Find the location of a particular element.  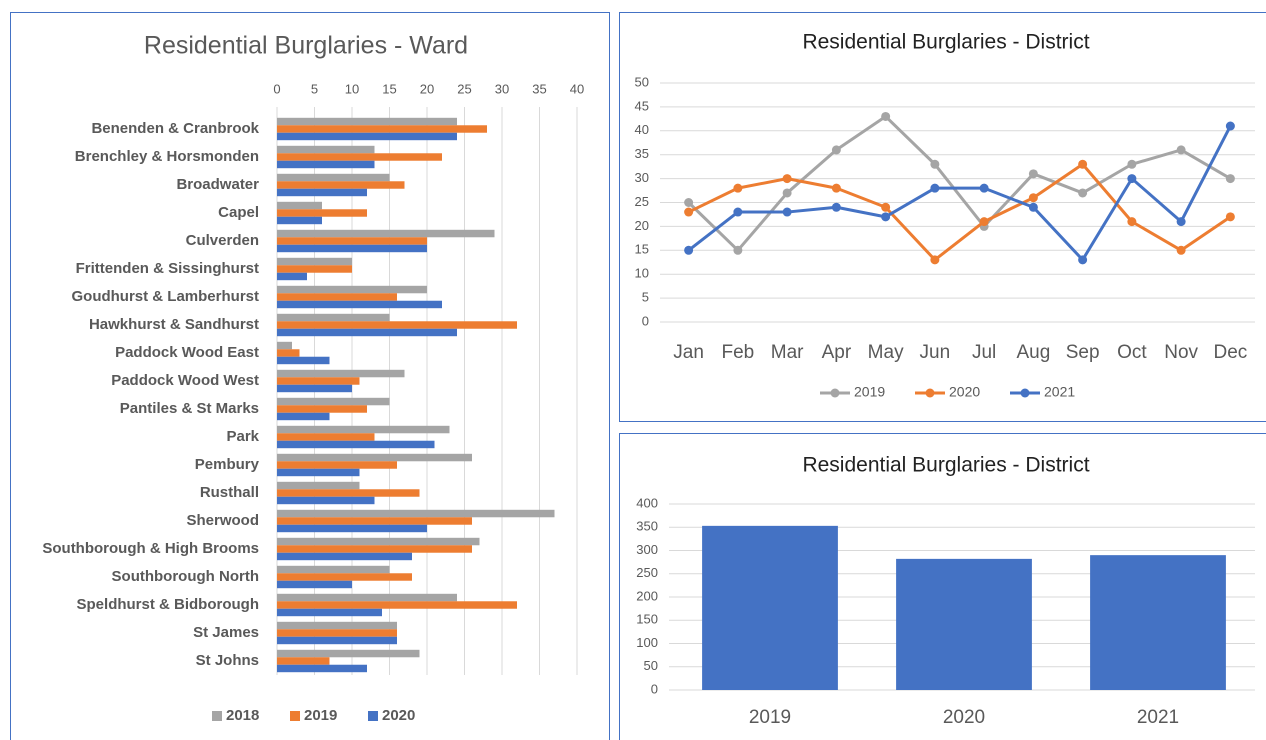

y-tick-label: 20 is located at coordinates (642, 225).